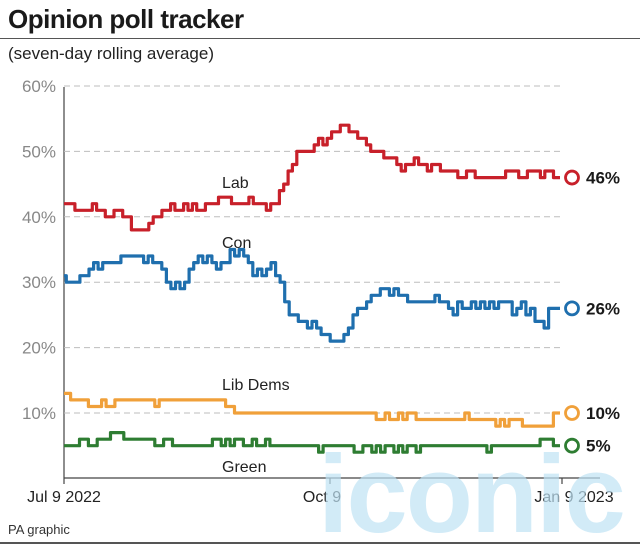  Describe the element at coordinates (572, 445) in the screenshot. I see `end-marker-green` at that location.